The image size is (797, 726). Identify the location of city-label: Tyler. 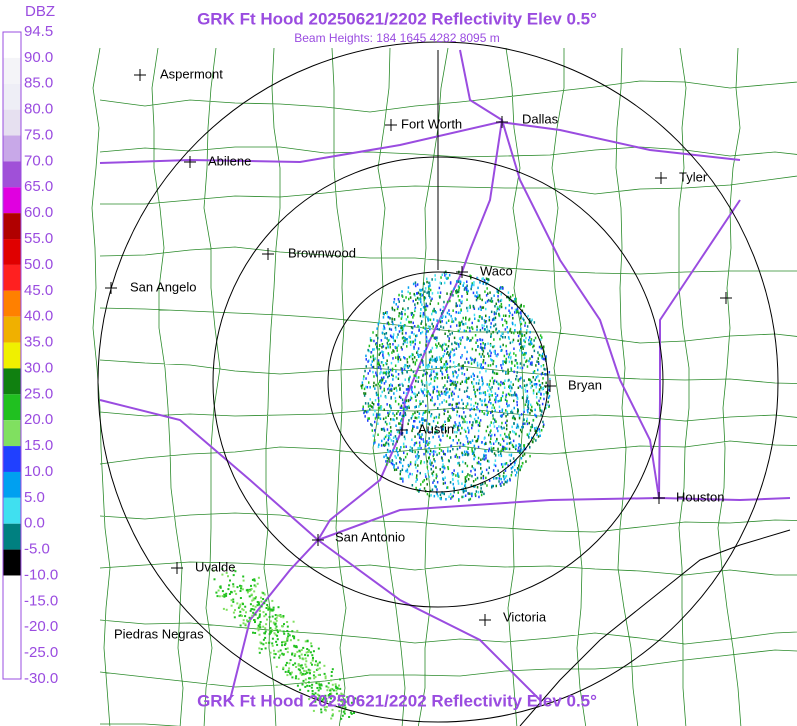
(693, 176).